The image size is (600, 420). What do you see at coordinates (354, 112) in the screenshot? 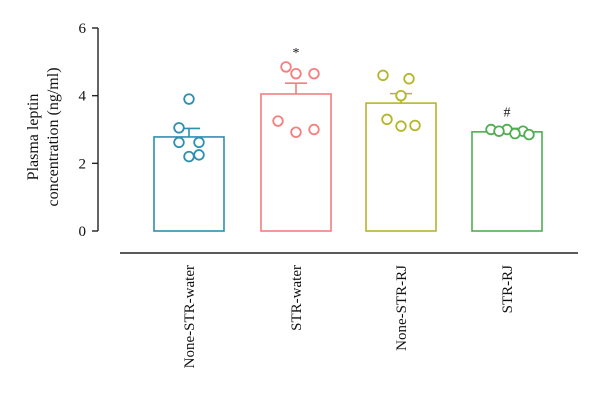
I see `points-layer` at bounding box center [354, 112].